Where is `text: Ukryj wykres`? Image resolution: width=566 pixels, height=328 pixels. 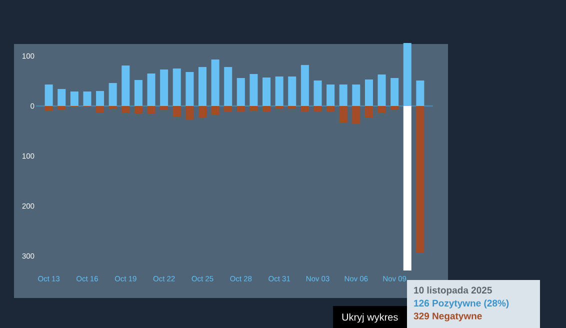
text: Ukryj wykres is located at coordinates (370, 318).